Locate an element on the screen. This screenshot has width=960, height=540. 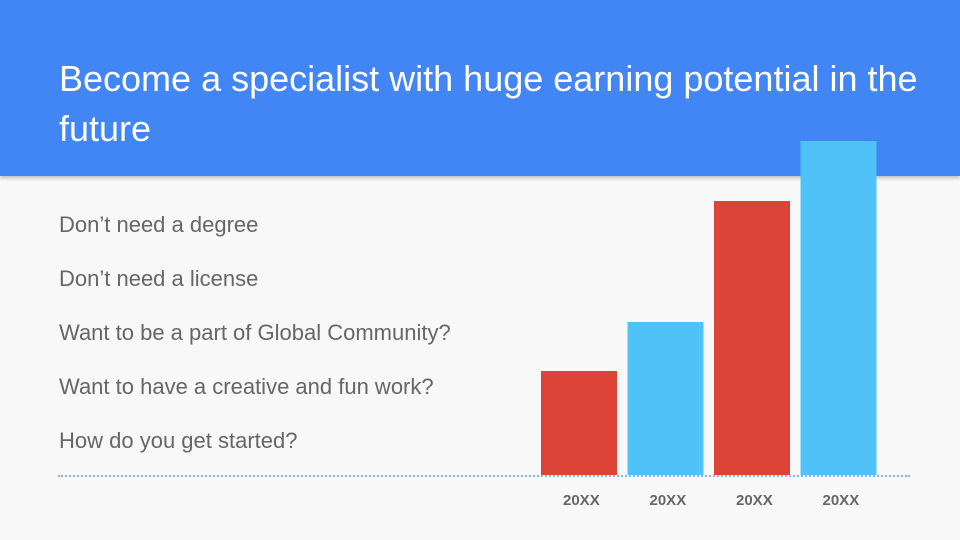
bullet-item: Want to have a creative and fun work? is located at coordinates (246, 386).